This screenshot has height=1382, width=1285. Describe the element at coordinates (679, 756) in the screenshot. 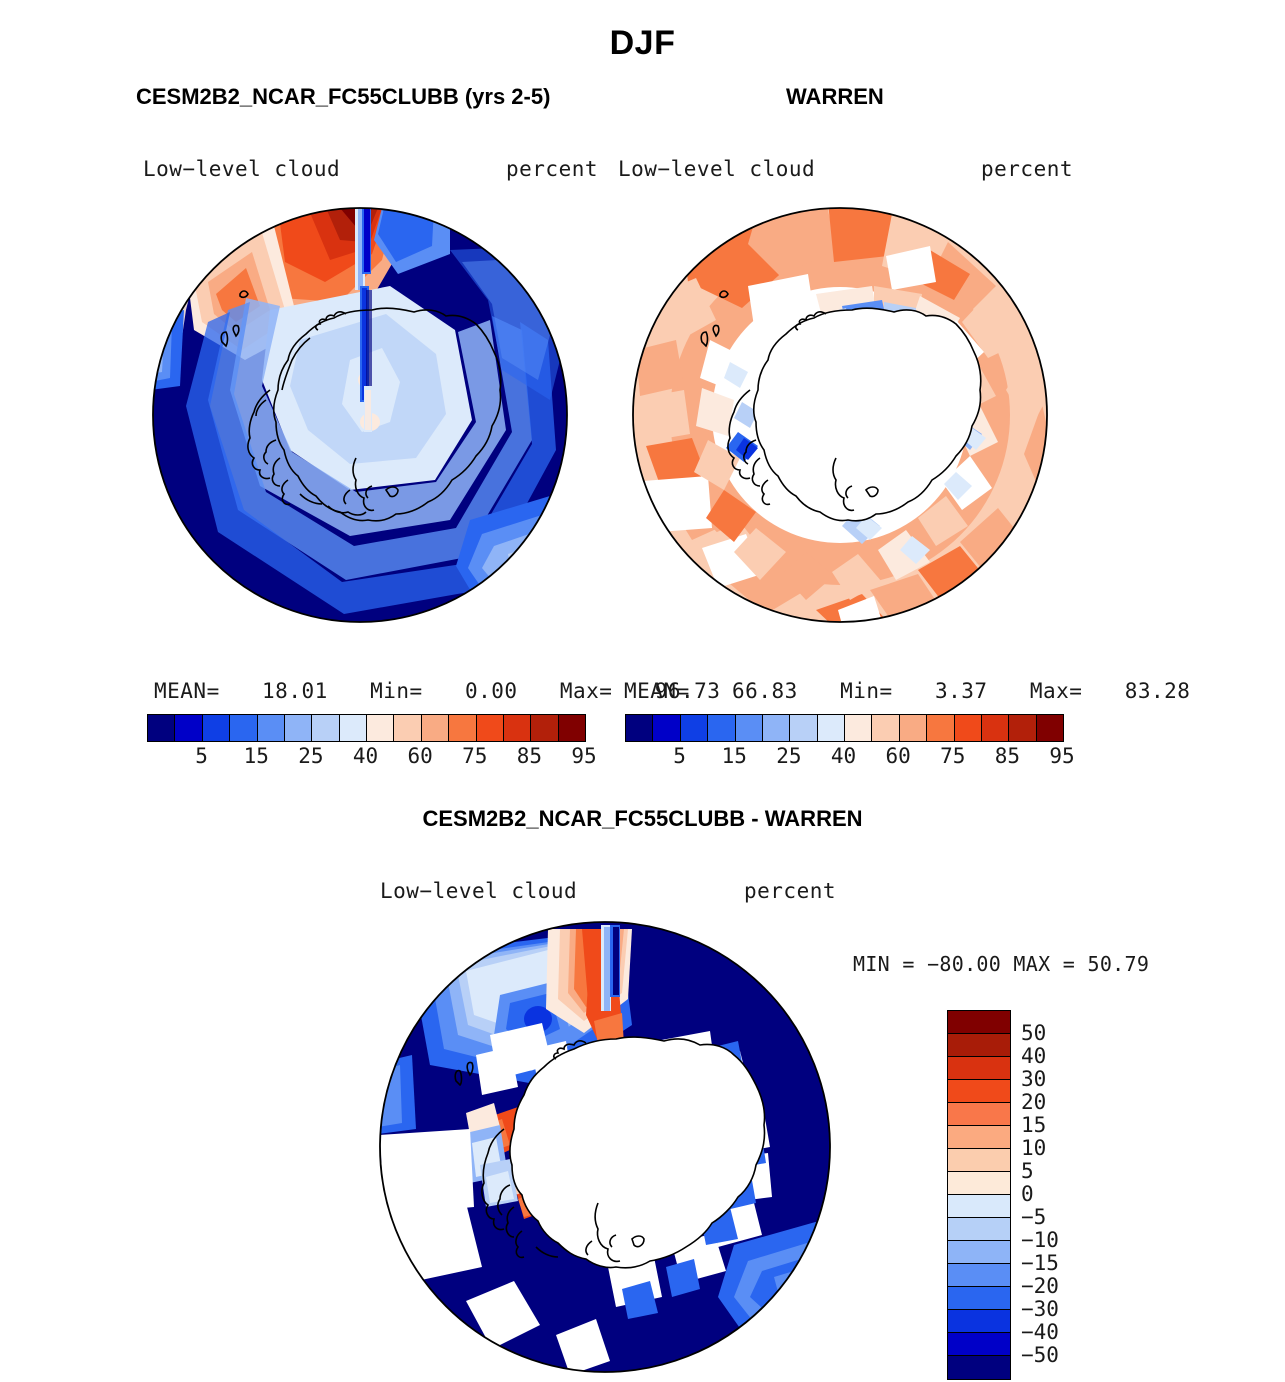

I see `colorbar-tick-label: 5` at that location.